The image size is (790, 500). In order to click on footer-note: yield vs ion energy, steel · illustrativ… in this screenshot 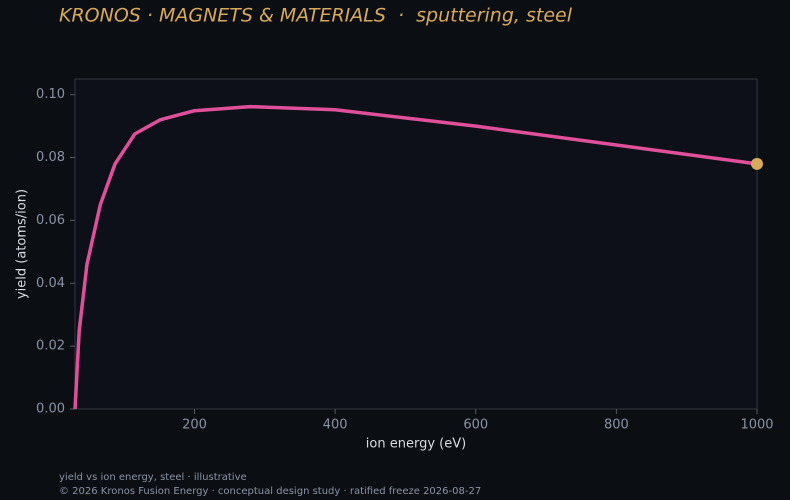, I will do `click(153, 477)`.